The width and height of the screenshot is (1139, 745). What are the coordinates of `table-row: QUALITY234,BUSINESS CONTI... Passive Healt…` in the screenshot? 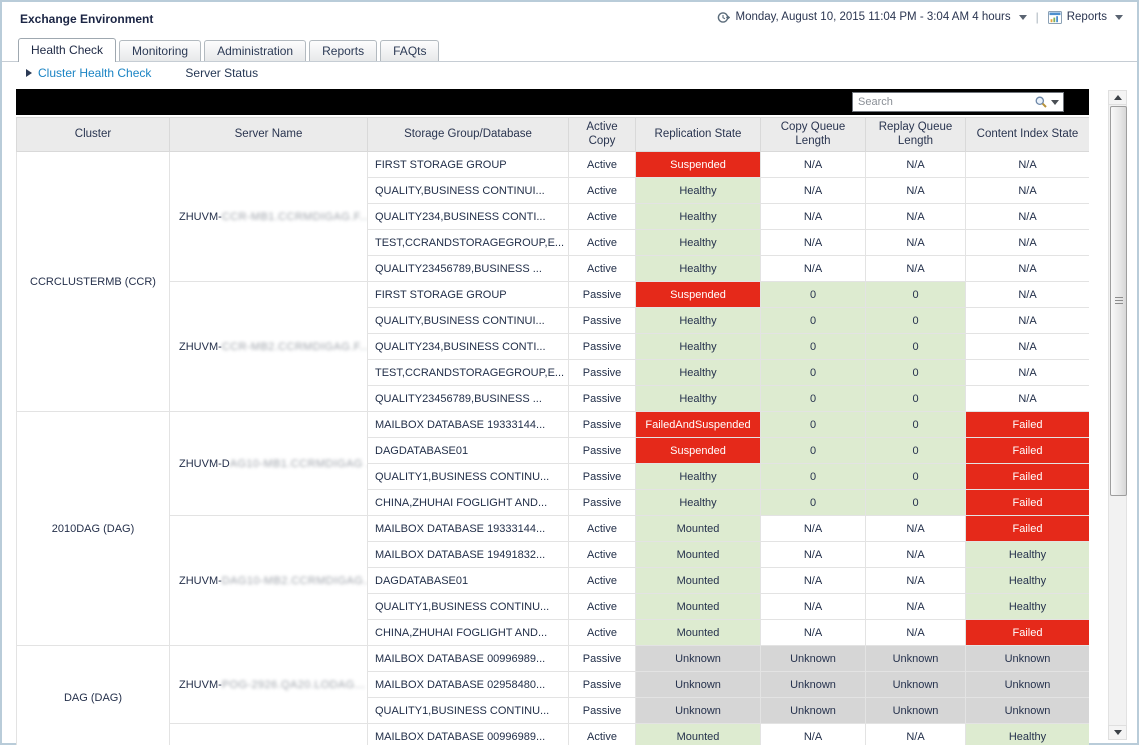 It's located at (553, 346).